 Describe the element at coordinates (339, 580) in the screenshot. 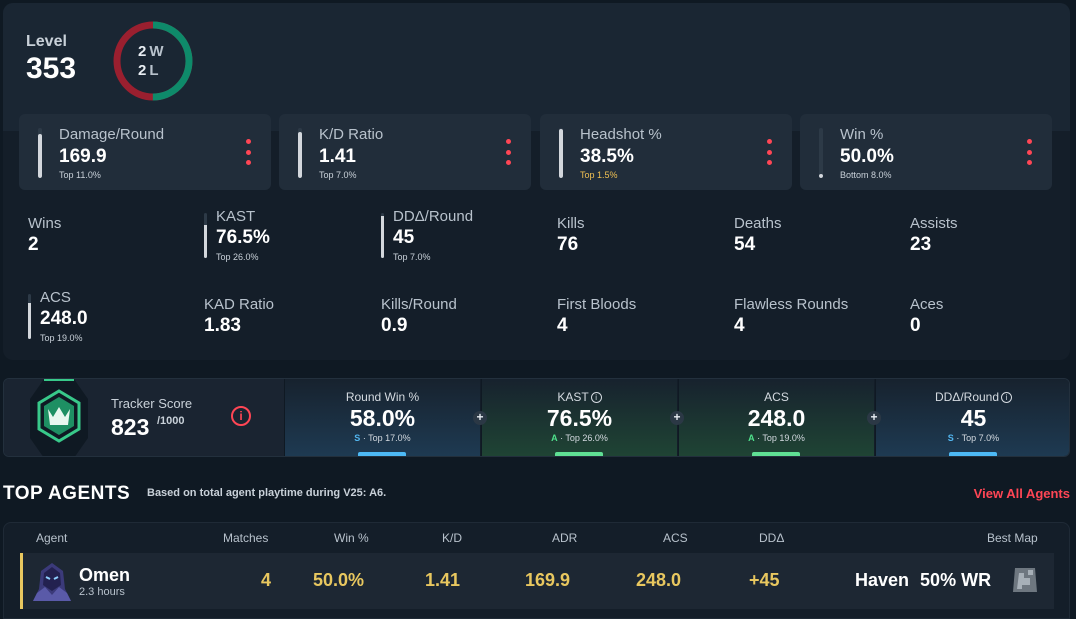

I see `cell-win: 50.0%` at that location.